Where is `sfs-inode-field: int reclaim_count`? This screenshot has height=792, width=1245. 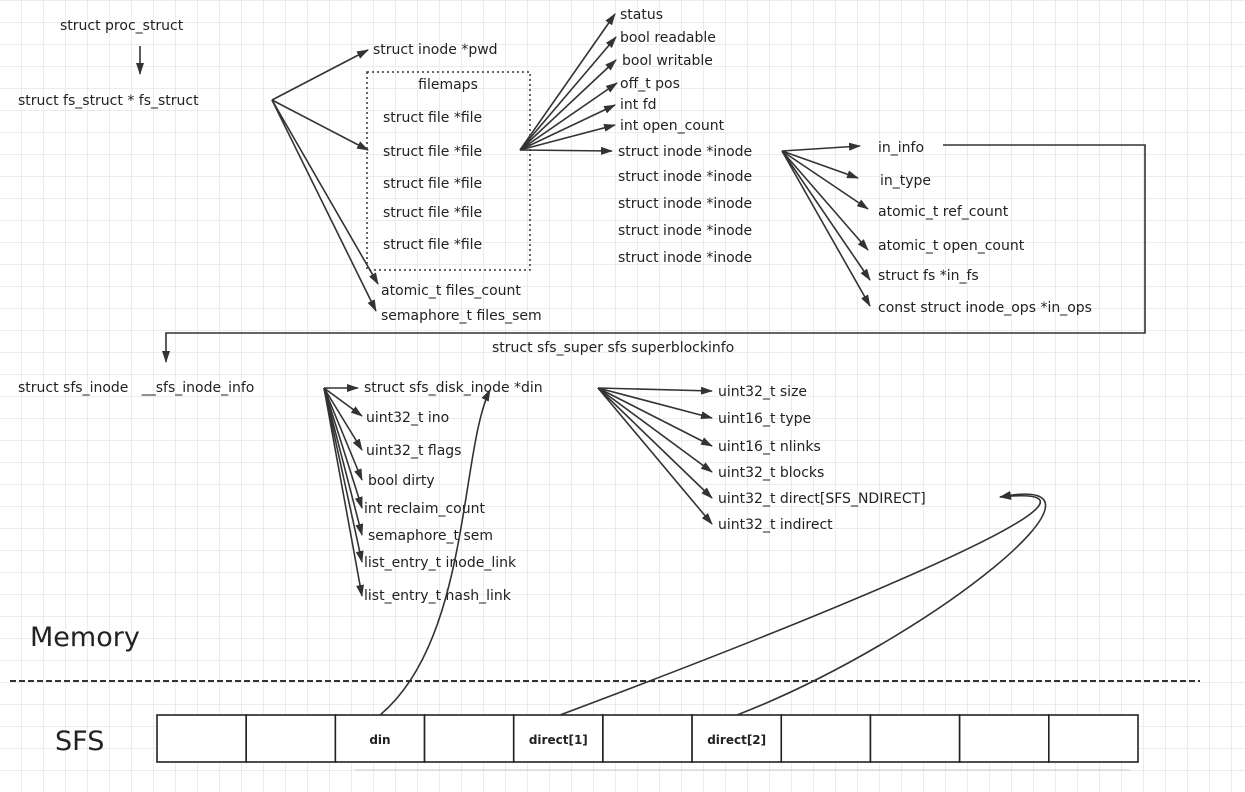 sfs-inode-field: int reclaim_count is located at coordinates (424, 509).